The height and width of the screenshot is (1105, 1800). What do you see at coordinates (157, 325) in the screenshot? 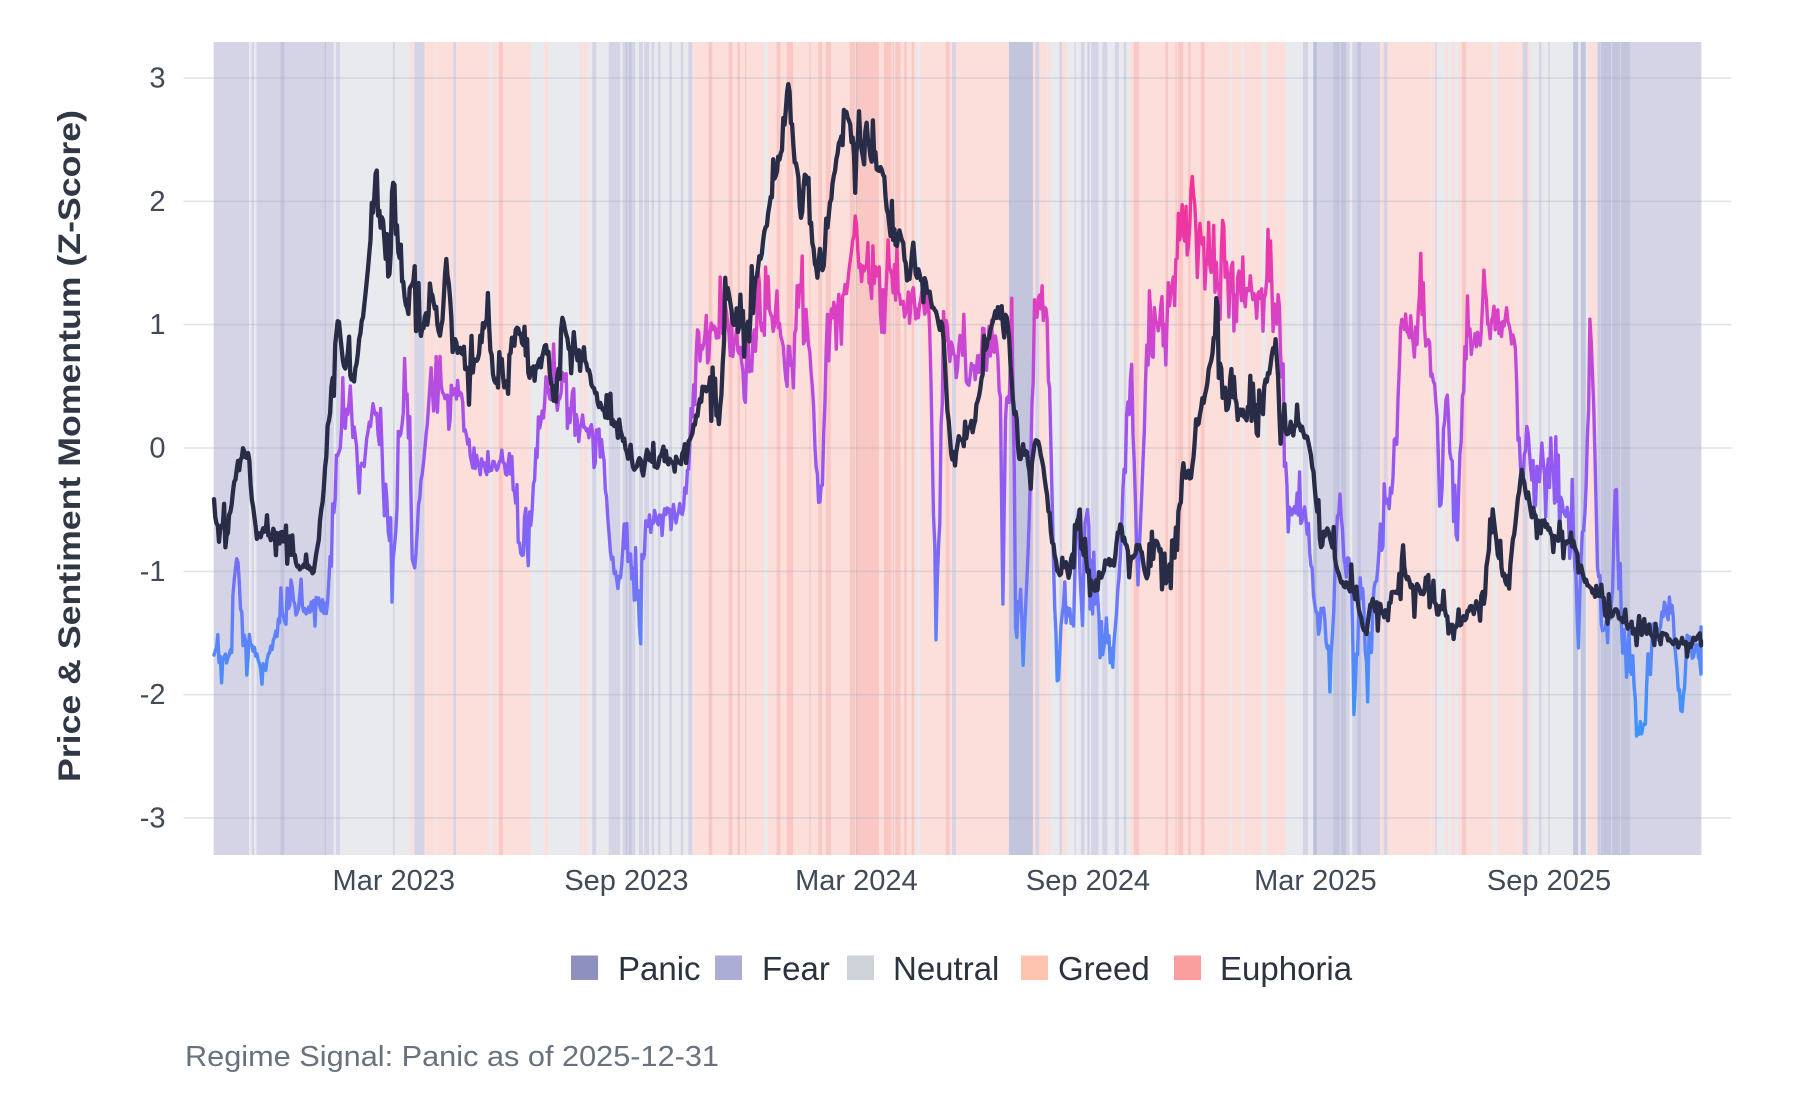
I see `svg-text: 1` at bounding box center [157, 325].